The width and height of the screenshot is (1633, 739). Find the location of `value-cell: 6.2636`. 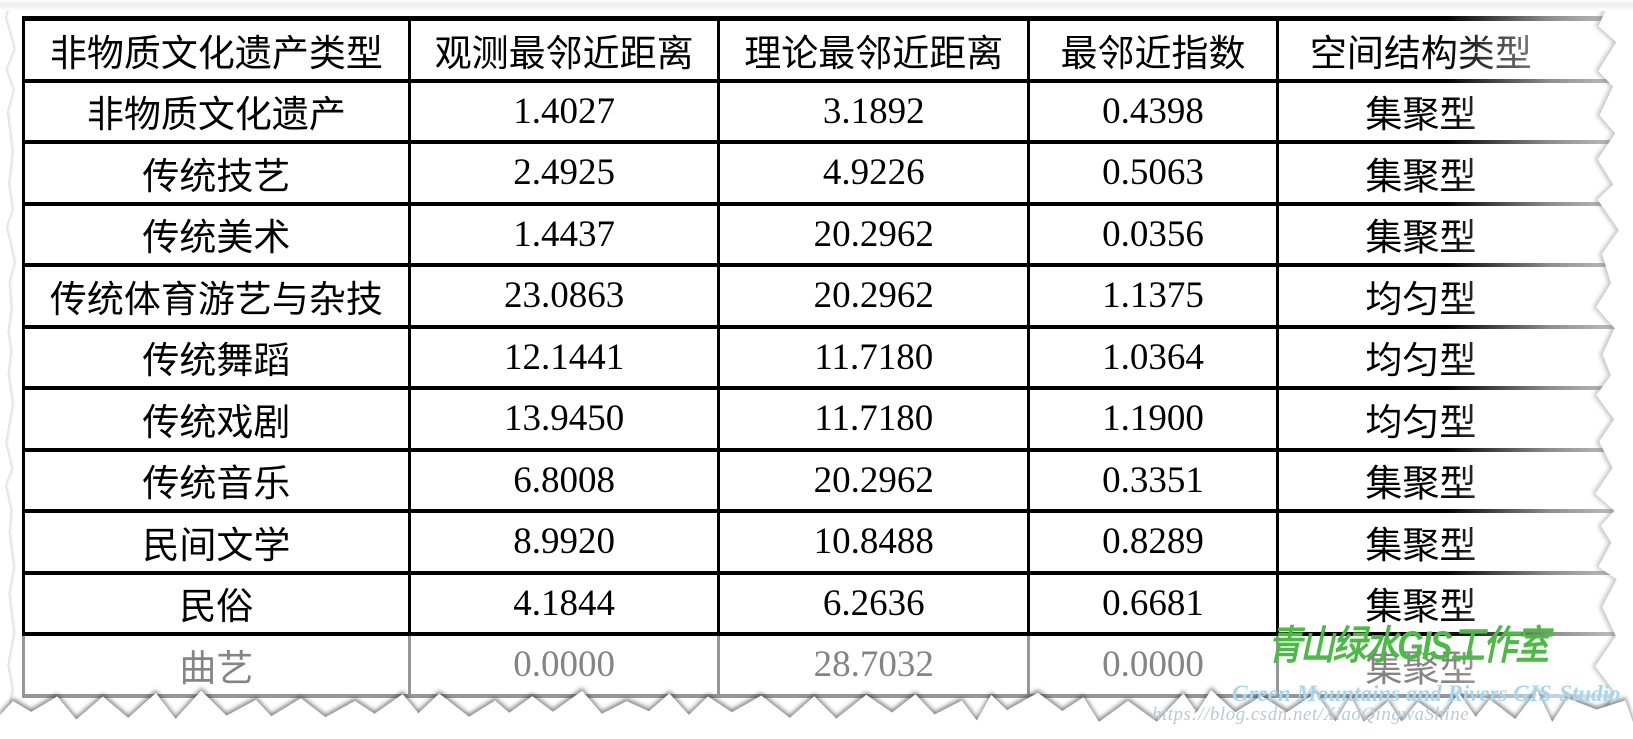

value-cell: 6.2636 is located at coordinates (874, 603).